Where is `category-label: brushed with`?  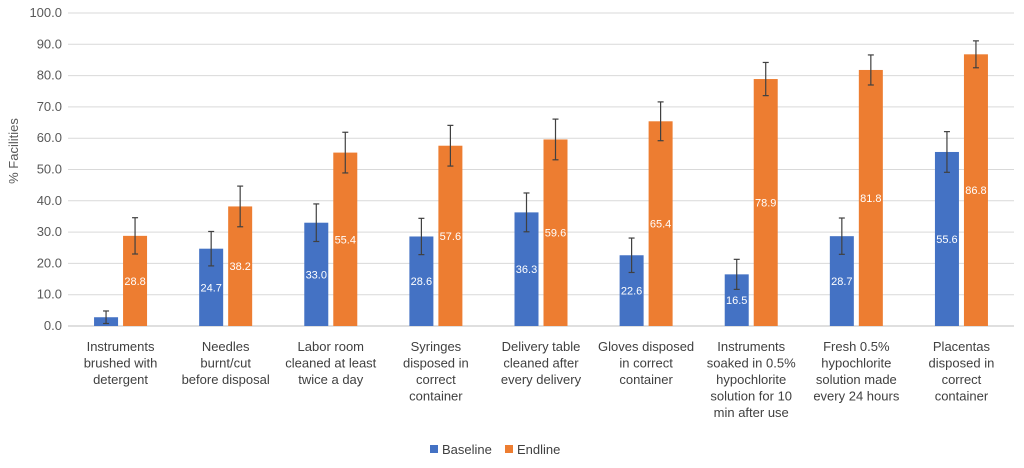
category-label: brushed with is located at coordinates (121, 363).